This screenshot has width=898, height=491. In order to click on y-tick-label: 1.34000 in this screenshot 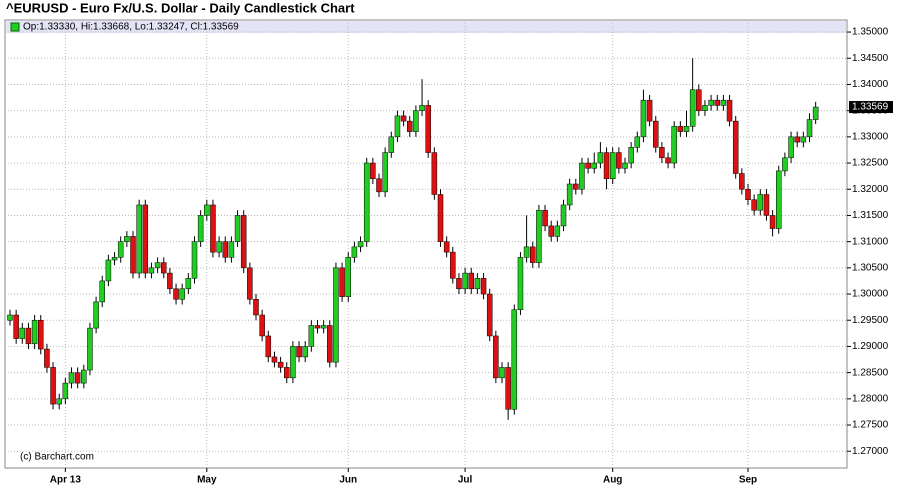, I will do `click(870, 84)`.